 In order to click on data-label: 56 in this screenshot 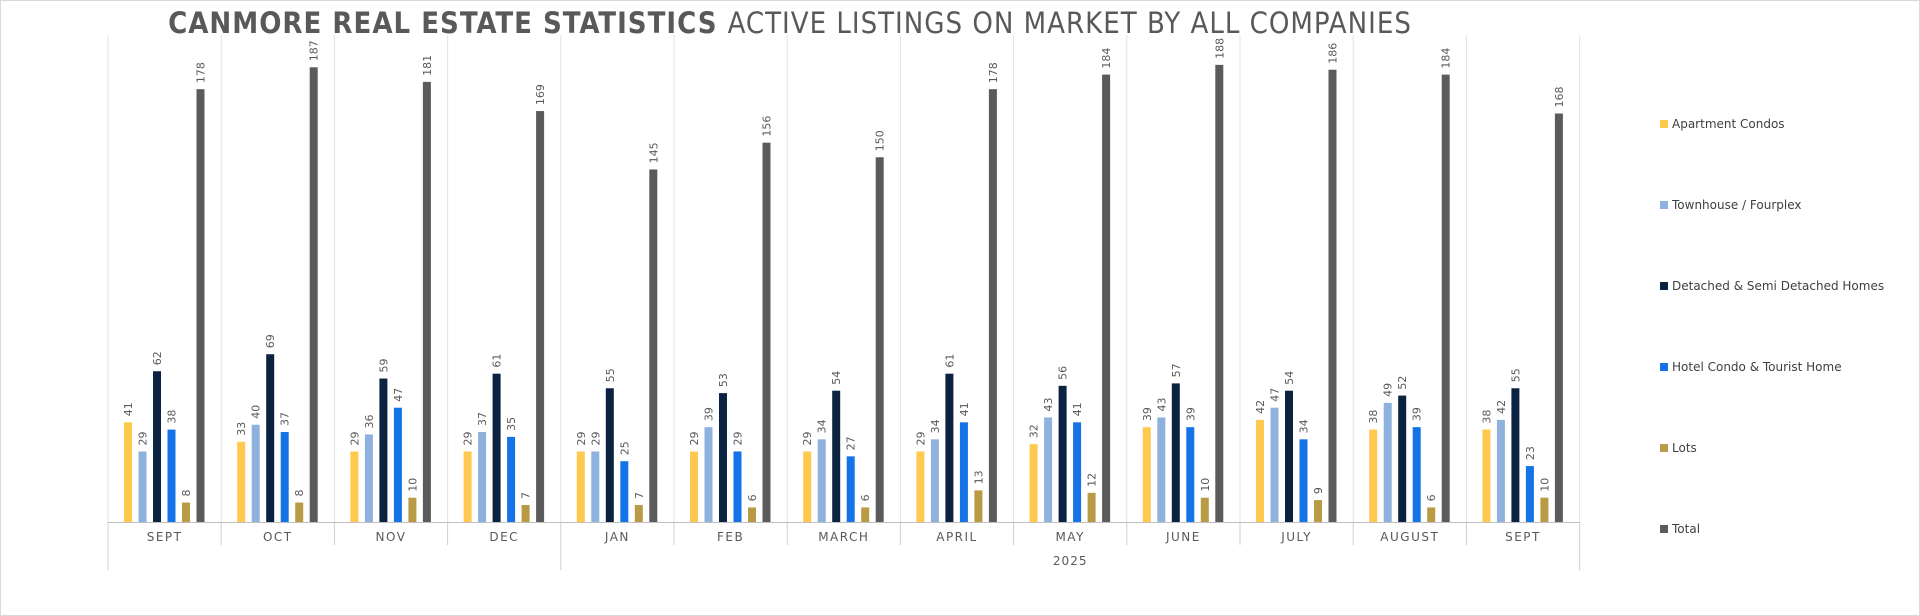, I will do `click(1063, 373)`.